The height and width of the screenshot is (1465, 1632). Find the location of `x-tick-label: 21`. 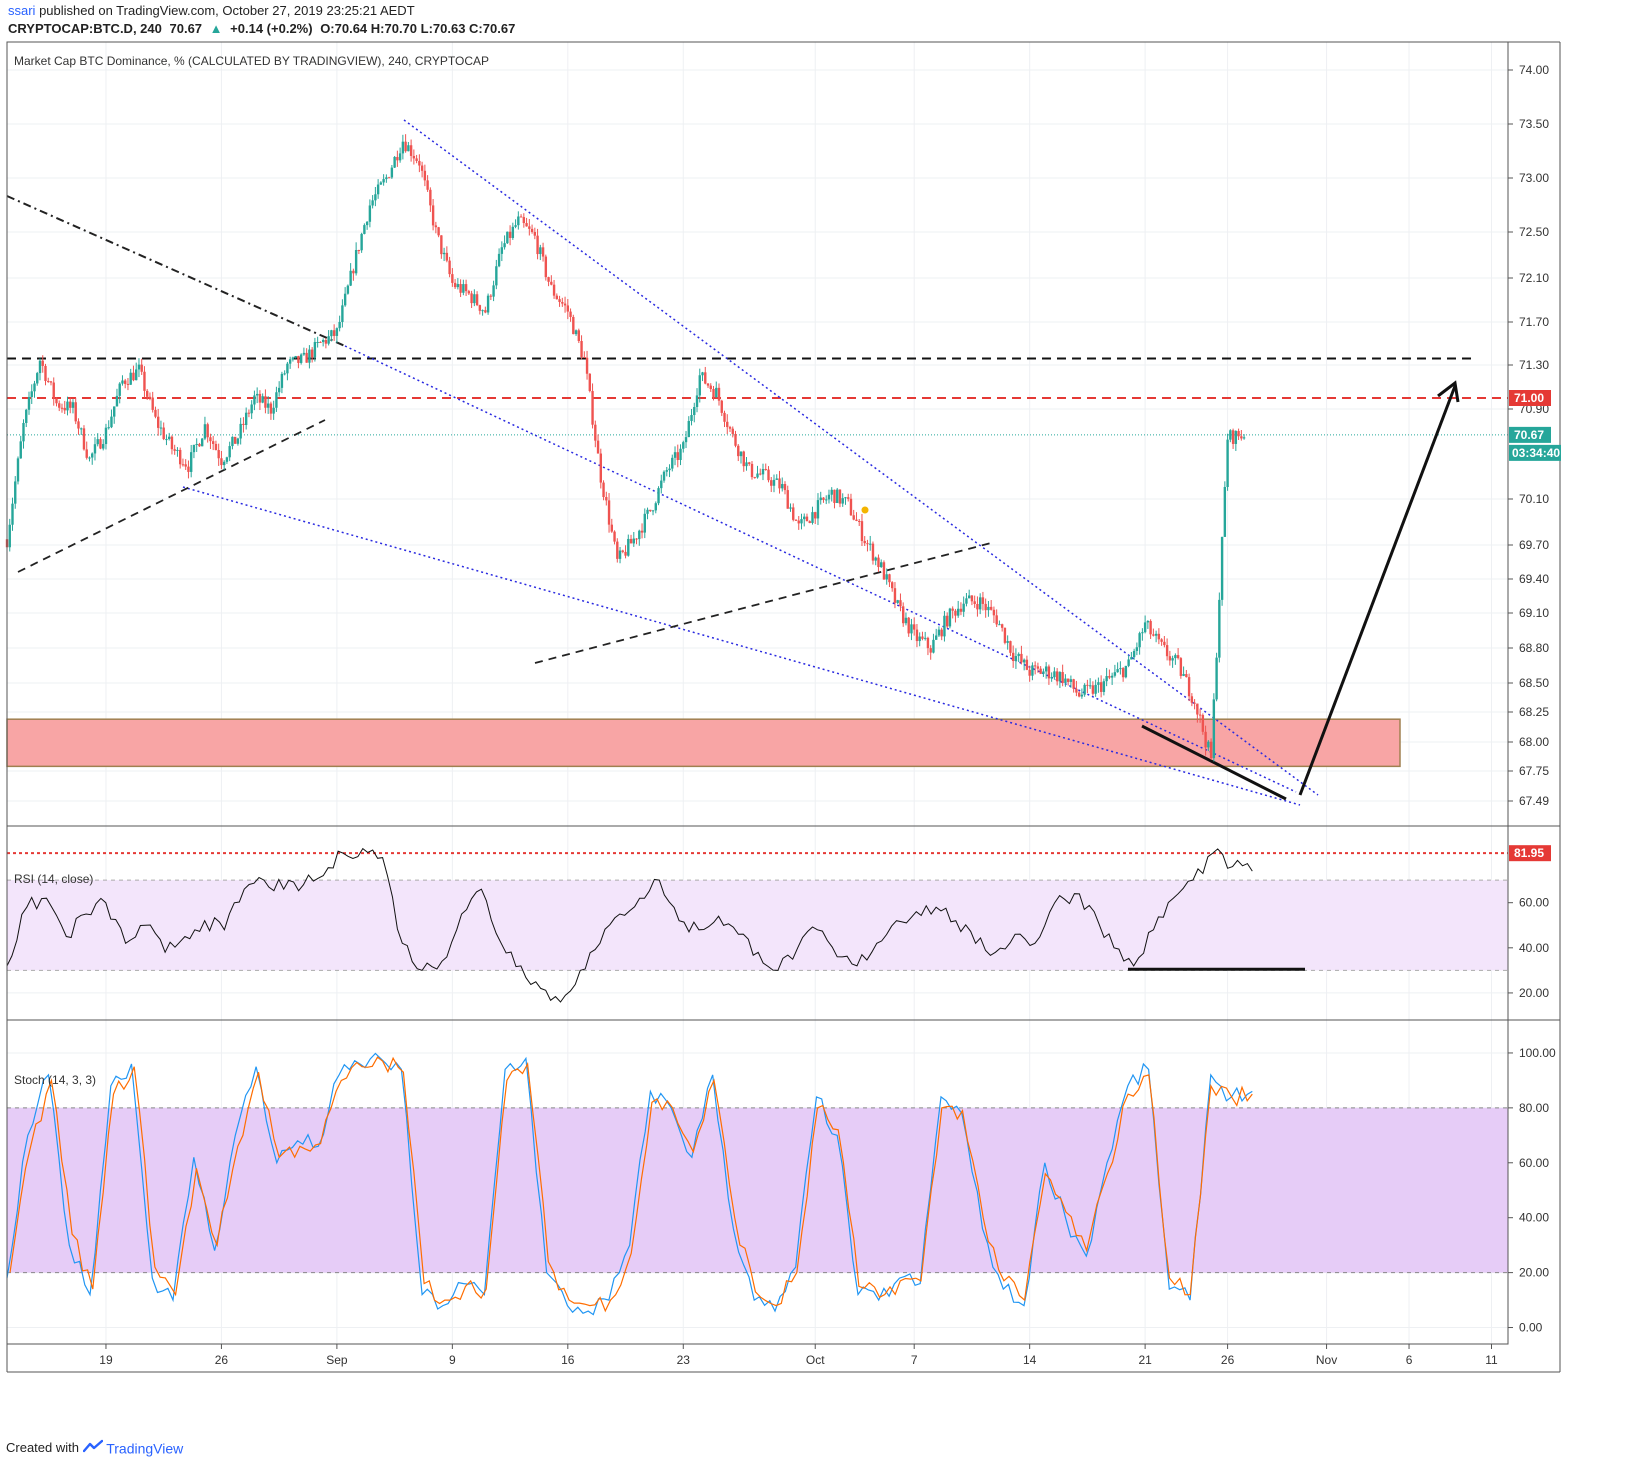

x-tick-label: 21 is located at coordinates (1145, 1360).